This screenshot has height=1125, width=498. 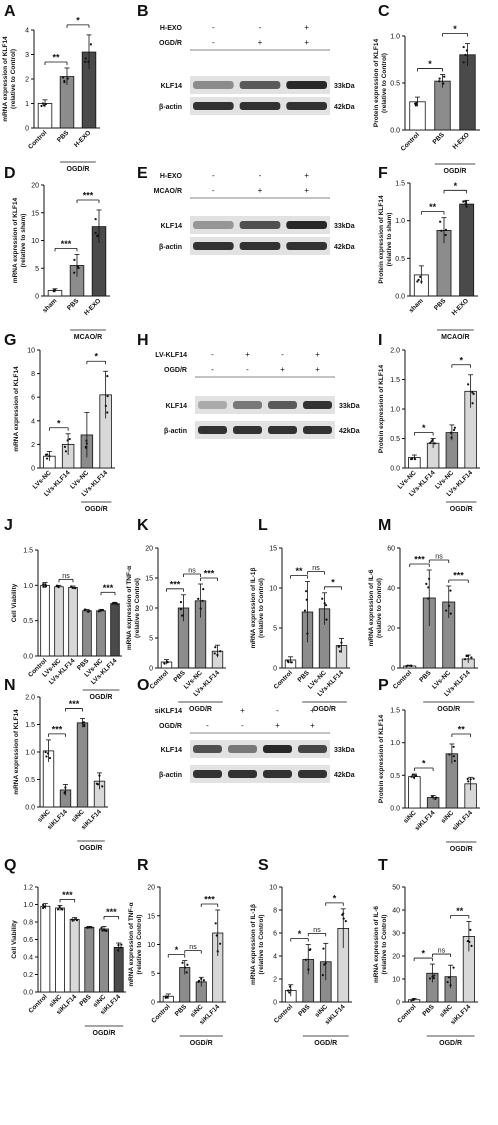 What do you see at coordinates (177, 406) in the screenshot?
I see `blot-row-label: KLF14` at bounding box center [177, 406].